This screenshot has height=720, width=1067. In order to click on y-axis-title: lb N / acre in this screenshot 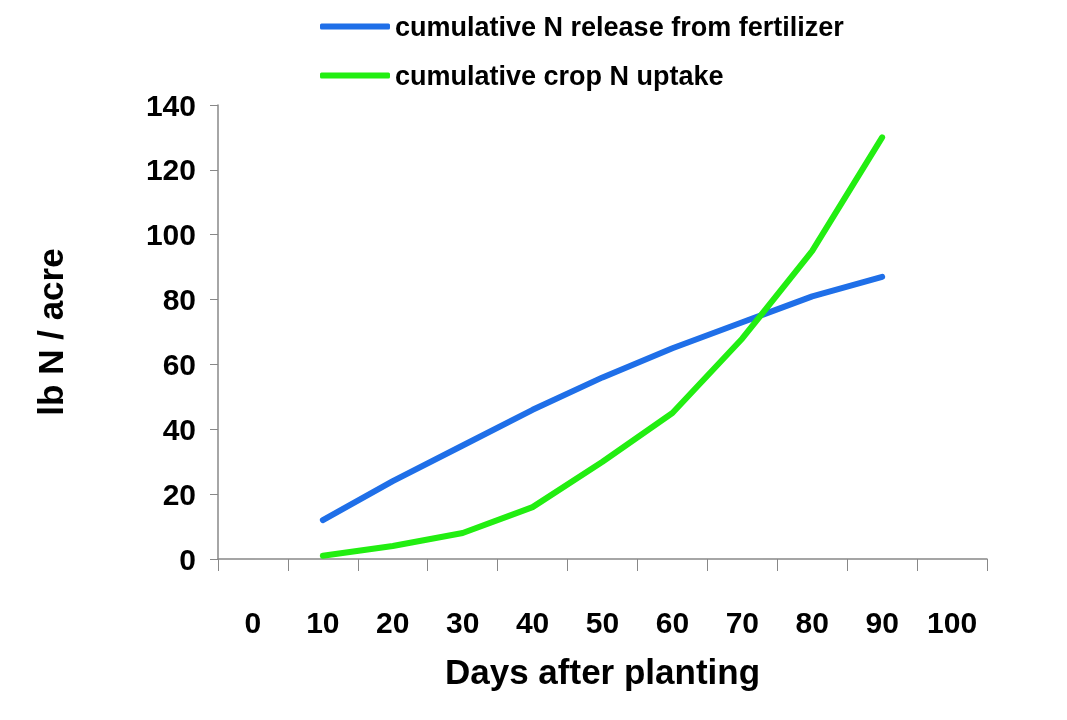, I will do `click(50, 332)`.